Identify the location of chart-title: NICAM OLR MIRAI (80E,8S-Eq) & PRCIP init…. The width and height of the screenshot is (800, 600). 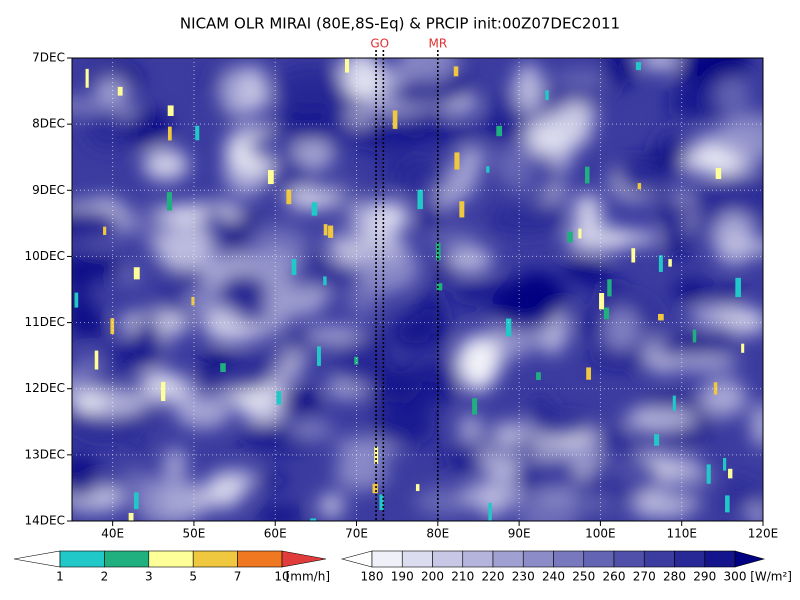
(400, 24).